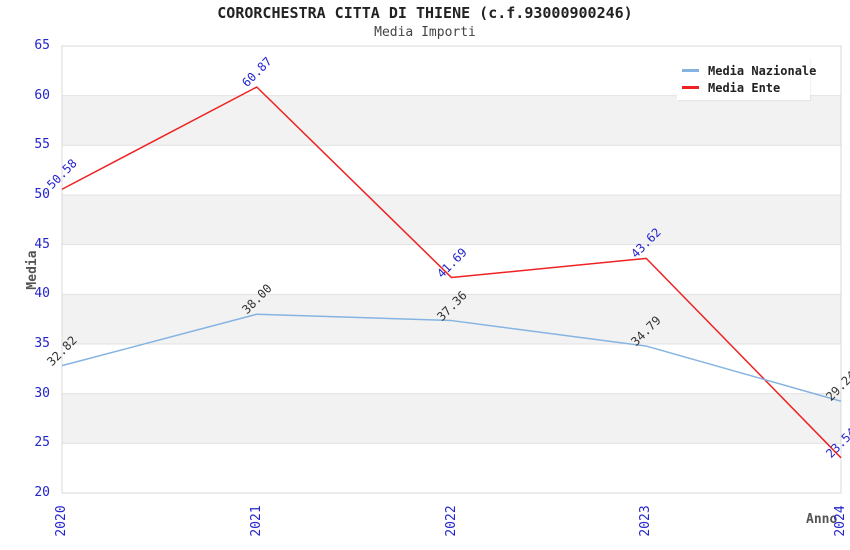 Image resolution: width=850 pixels, height=550 pixels. Describe the element at coordinates (42, 95) in the screenshot. I see `y-tick-label: 60` at that location.